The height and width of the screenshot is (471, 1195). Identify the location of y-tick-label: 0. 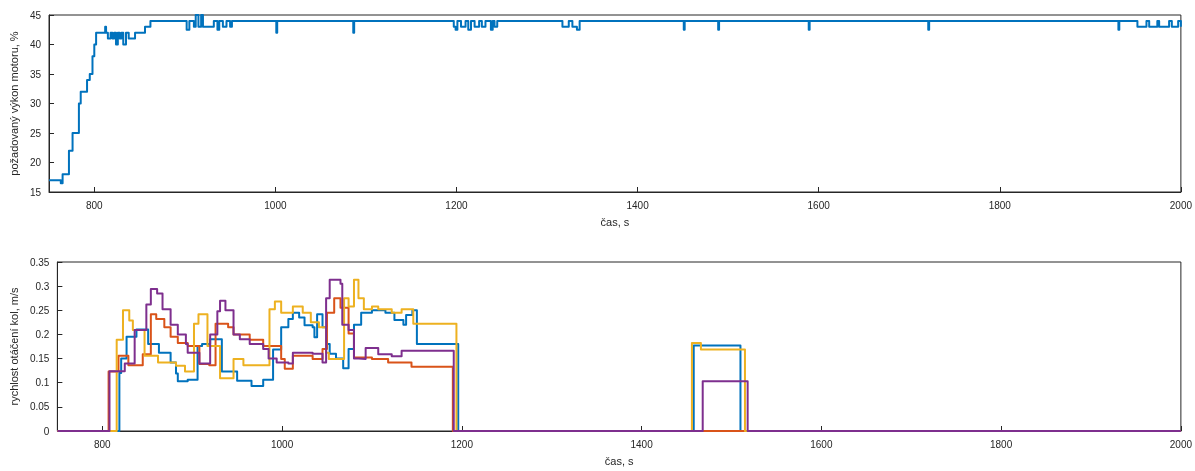
(46, 431).